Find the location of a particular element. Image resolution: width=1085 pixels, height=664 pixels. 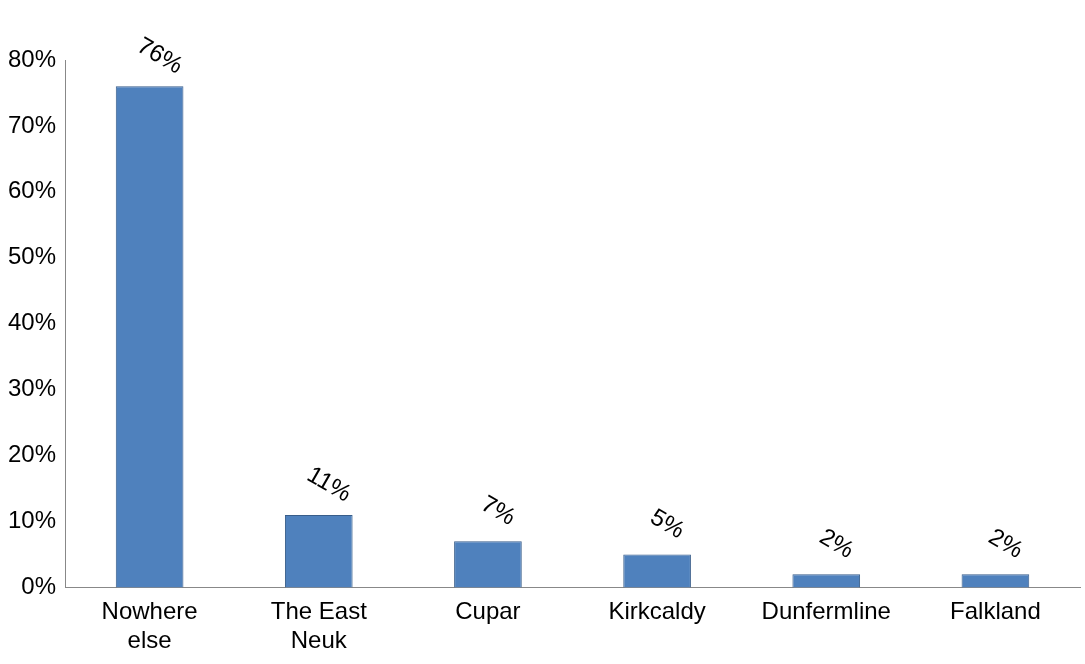

data-label: 11% is located at coordinates (329, 483).